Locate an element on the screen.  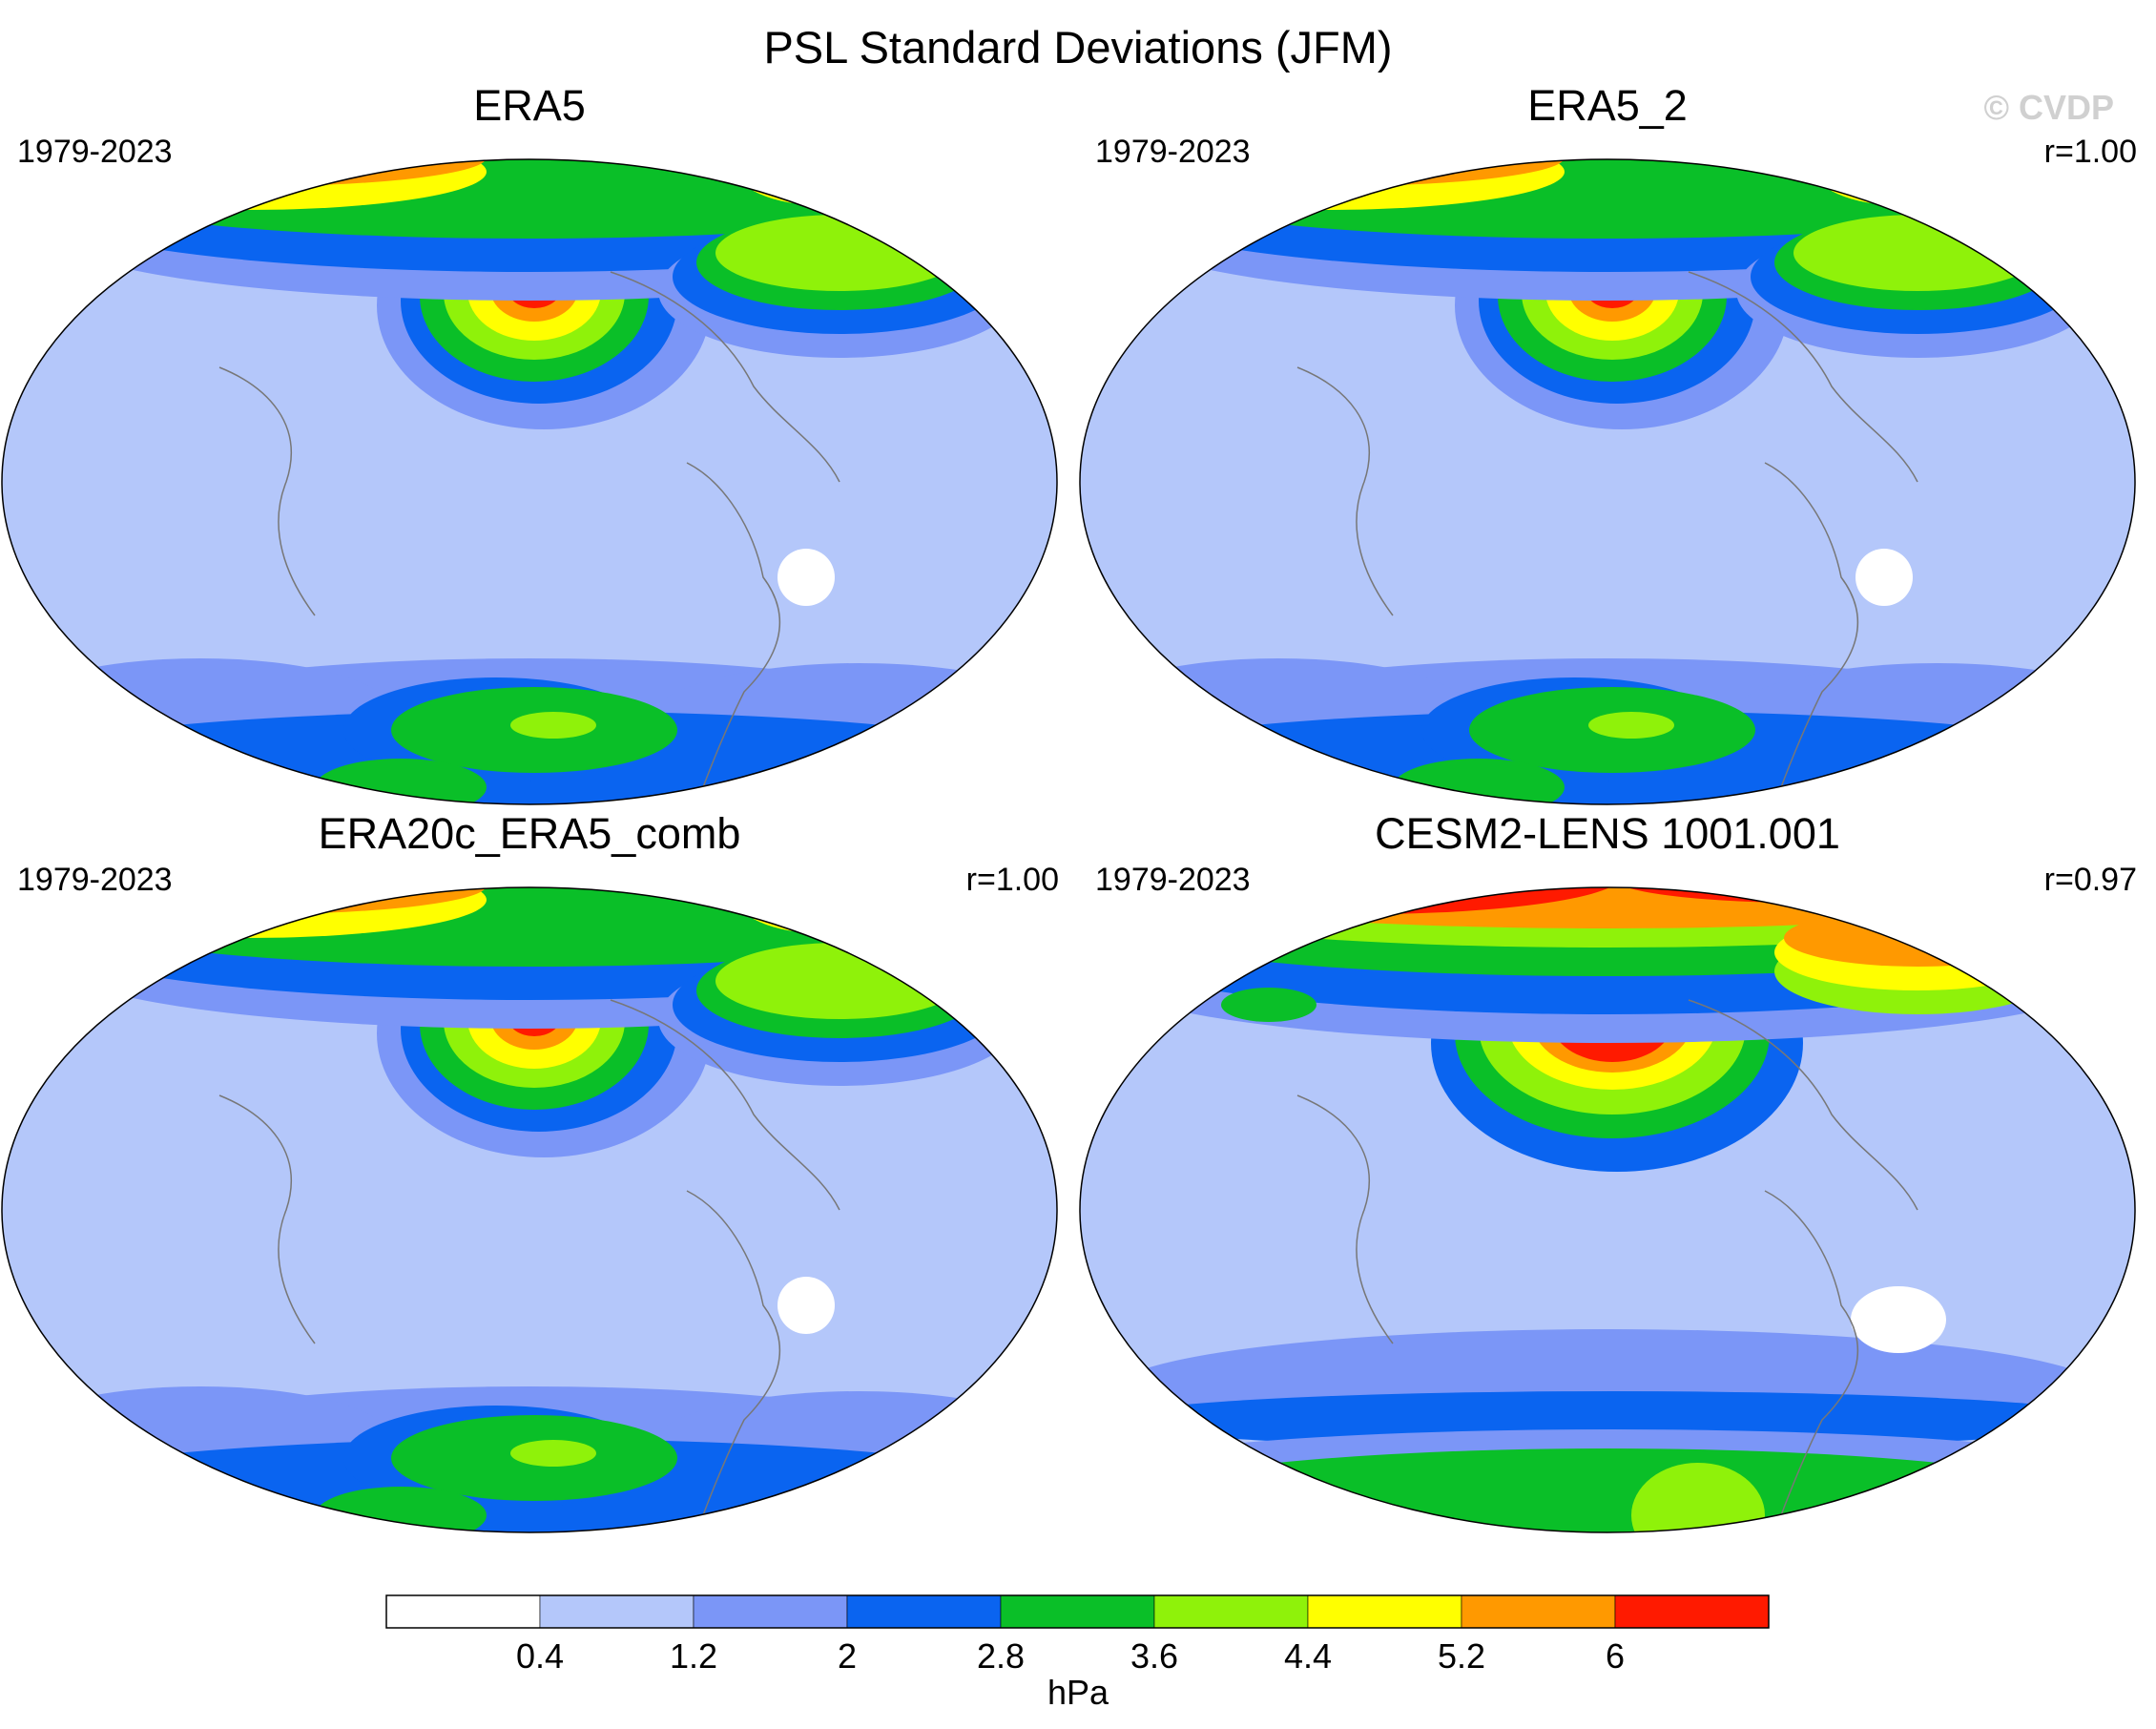
colorbar-tick-label: 4.4 is located at coordinates (1308, 1656).